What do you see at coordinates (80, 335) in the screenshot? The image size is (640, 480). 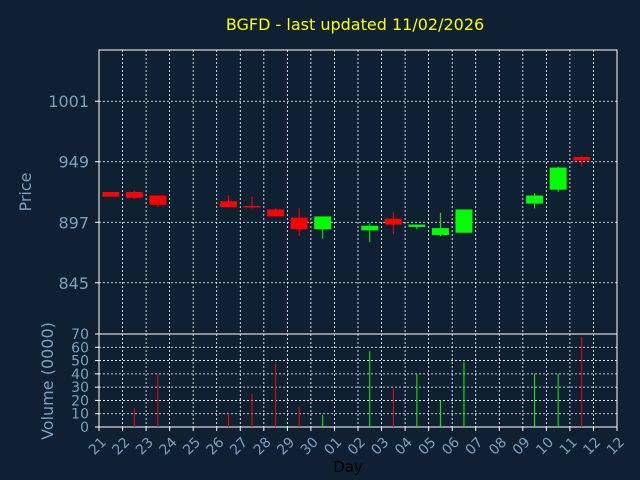 I see `volume-tick-label: 70` at bounding box center [80, 335].